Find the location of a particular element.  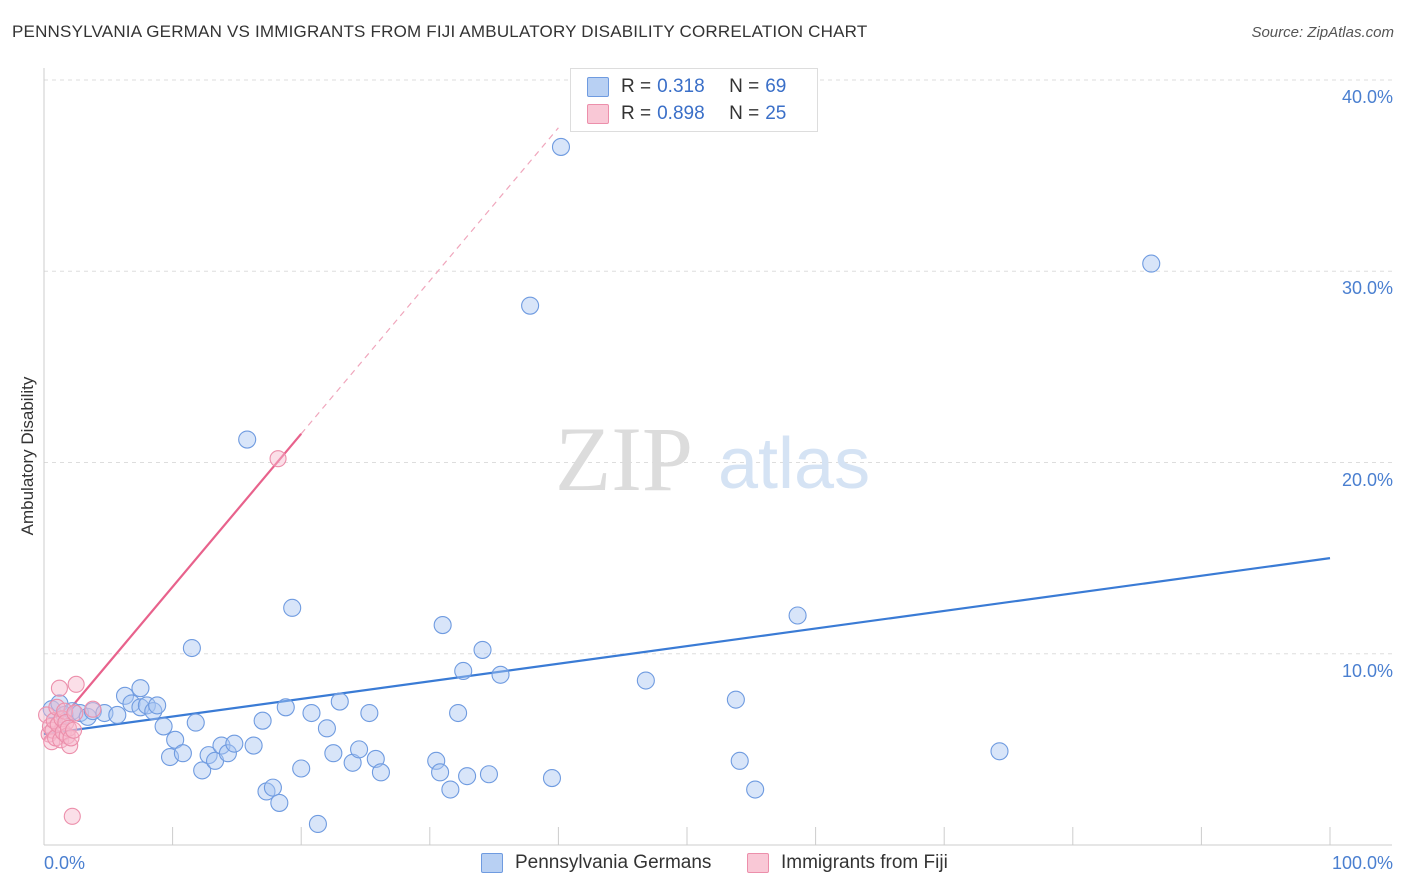

x-tick-label-max: 100.0% is located at coordinates (1362, 863).